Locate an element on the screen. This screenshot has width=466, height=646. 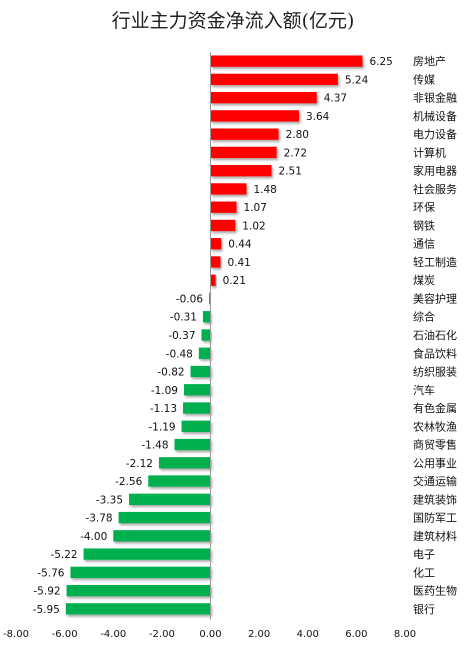
category-label-27: 电子 is located at coordinates (424, 554).